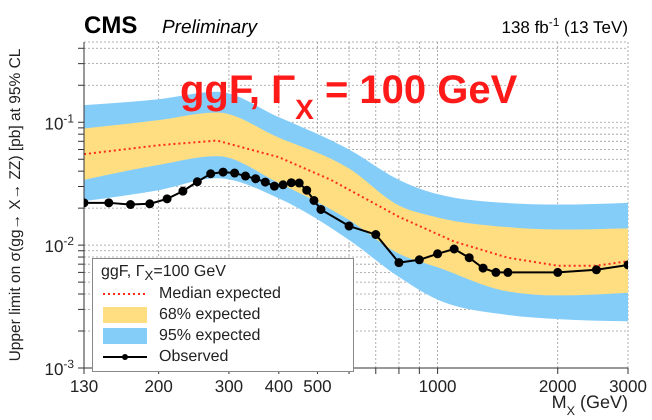 The width and height of the screenshot is (652, 420). Describe the element at coordinates (229, 386) in the screenshot. I see `x-tick-label: 300` at that location.